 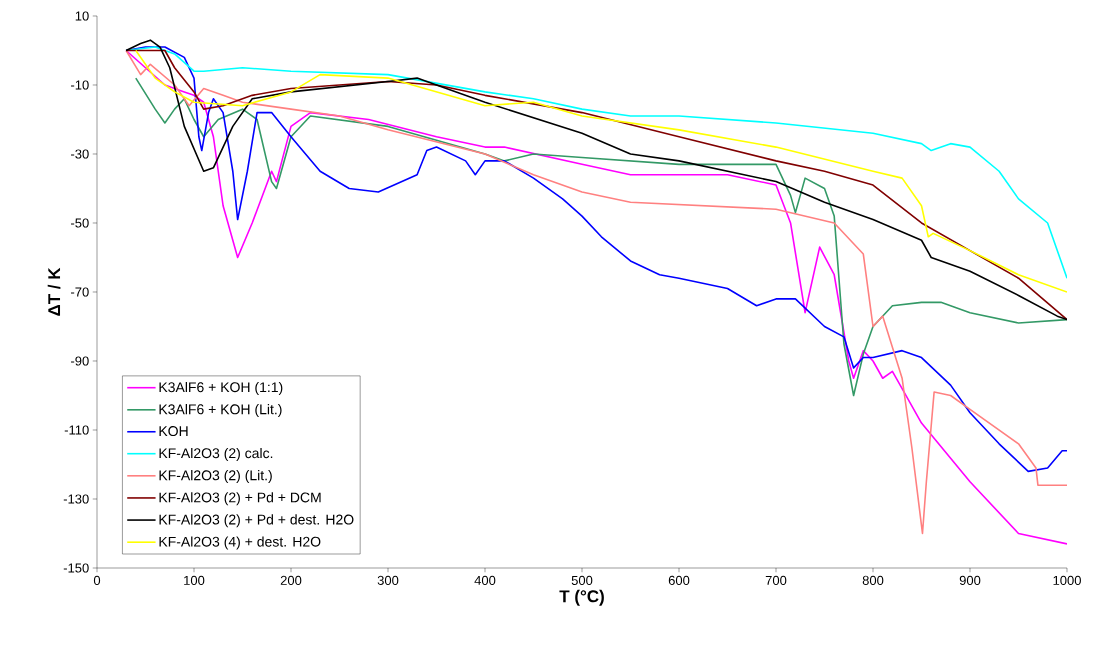 What do you see at coordinates (1067, 580) in the screenshot?
I see `x-tick-label: 1000` at bounding box center [1067, 580].